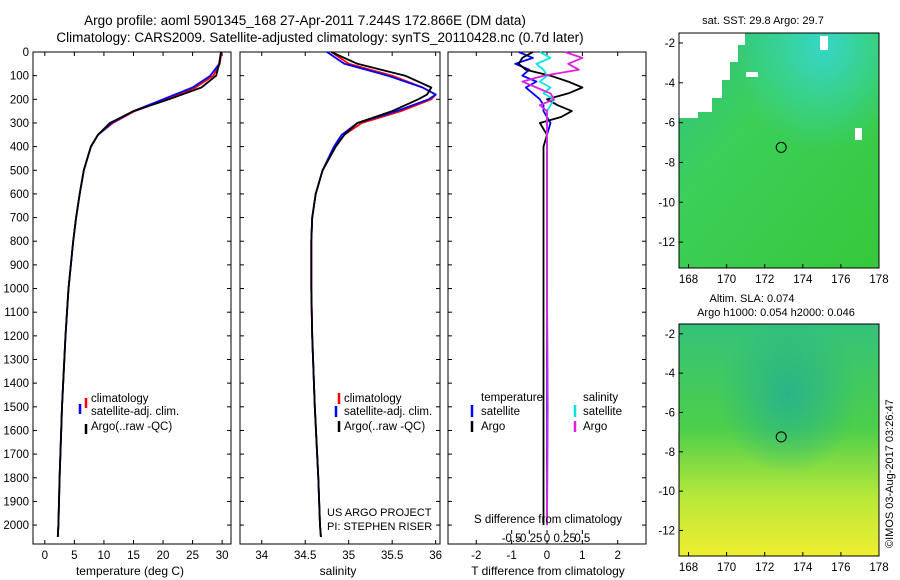  What do you see at coordinates (16, 455) in the screenshot?
I see `depth-tick-label: 1700` at bounding box center [16, 455].